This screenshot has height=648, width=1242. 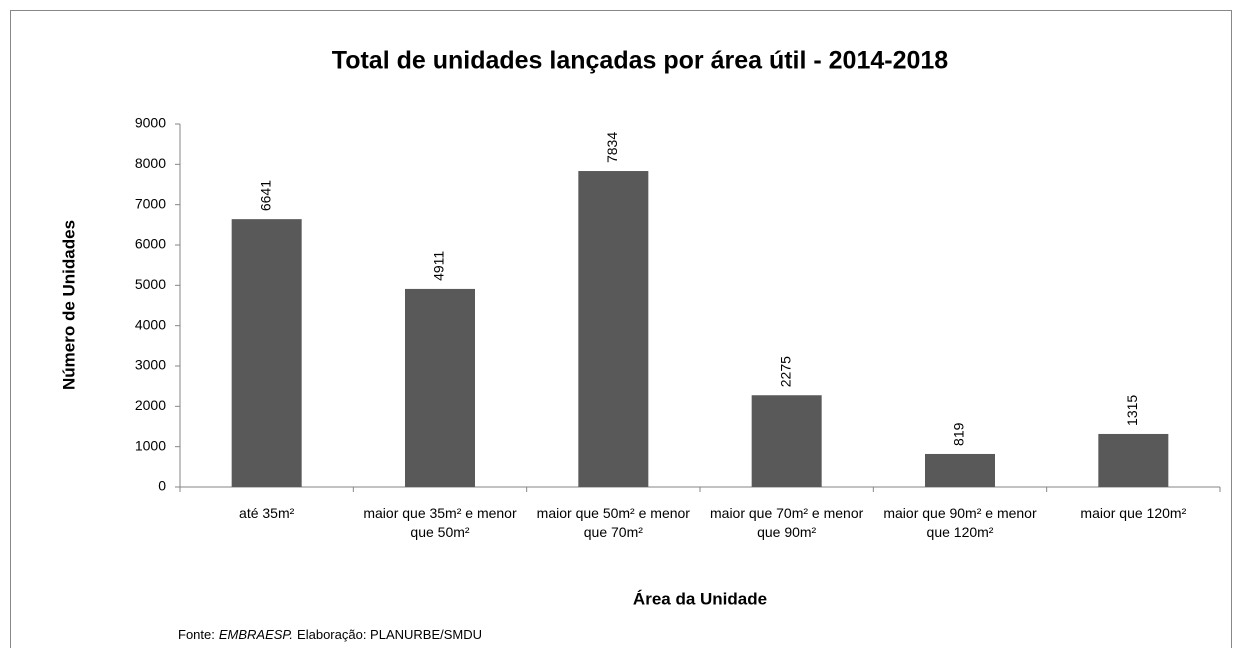 I want to click on y-tick-label: 8000, so click(x=150, y=163).